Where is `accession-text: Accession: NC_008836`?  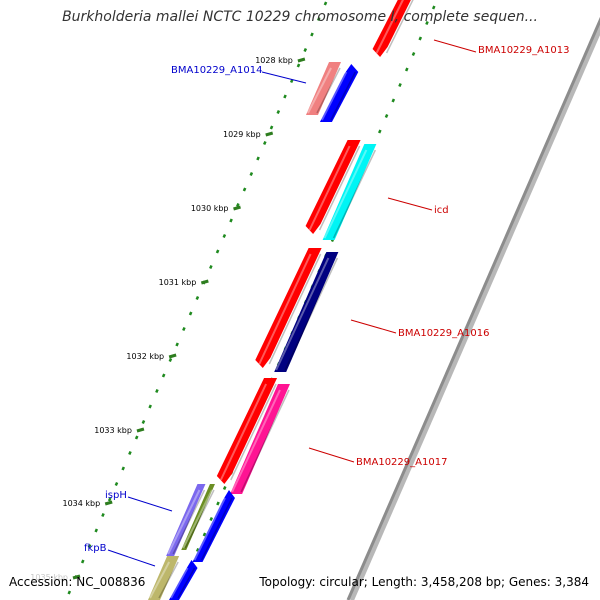
accession-text: Accession: NC_008836 is located at coordinates (77, 582).